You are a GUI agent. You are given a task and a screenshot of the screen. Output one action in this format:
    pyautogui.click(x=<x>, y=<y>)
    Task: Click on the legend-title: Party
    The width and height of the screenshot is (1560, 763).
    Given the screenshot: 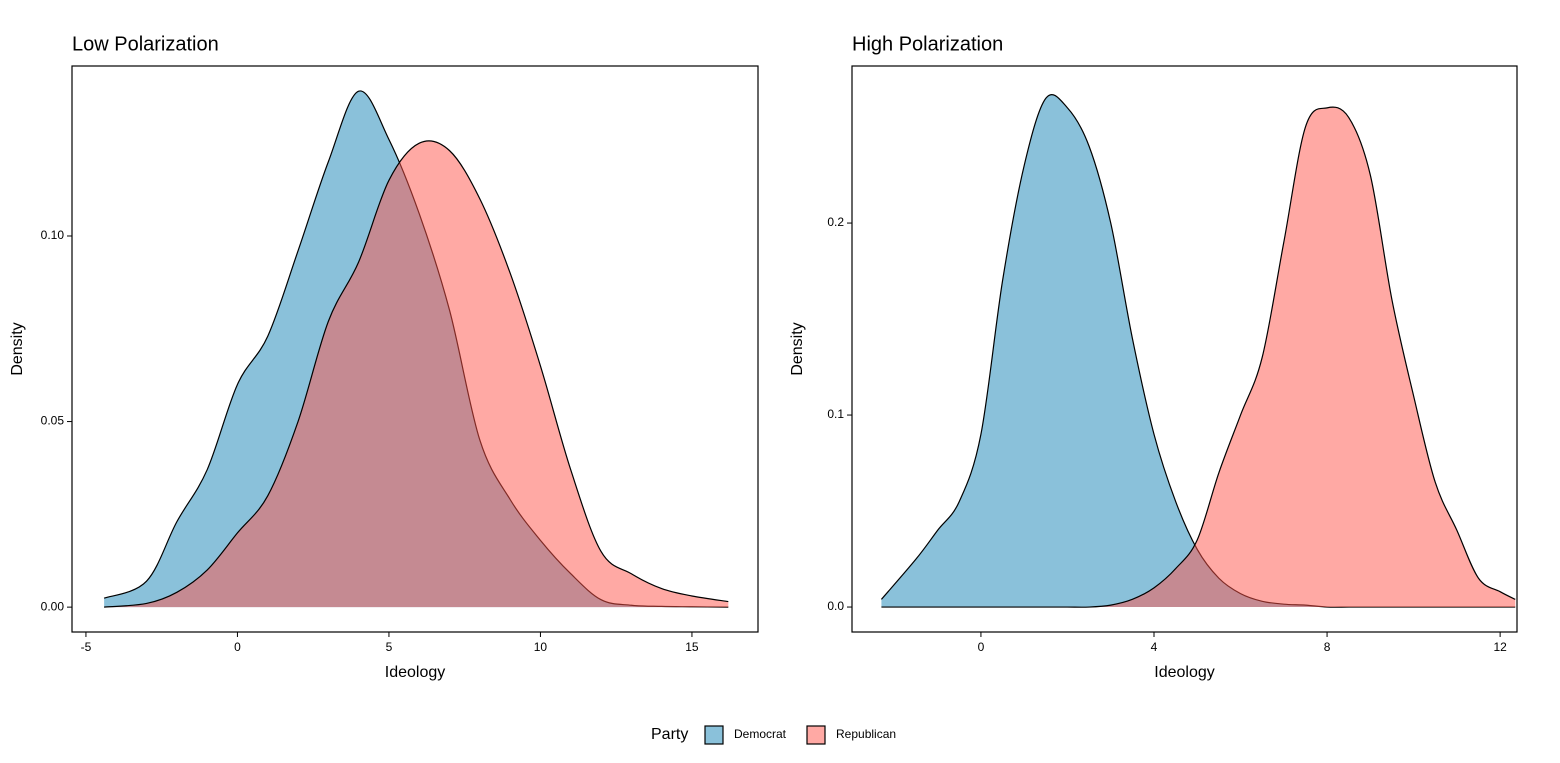 What is the action you would take?
    pyautogui.click(x=669, y=734)
    